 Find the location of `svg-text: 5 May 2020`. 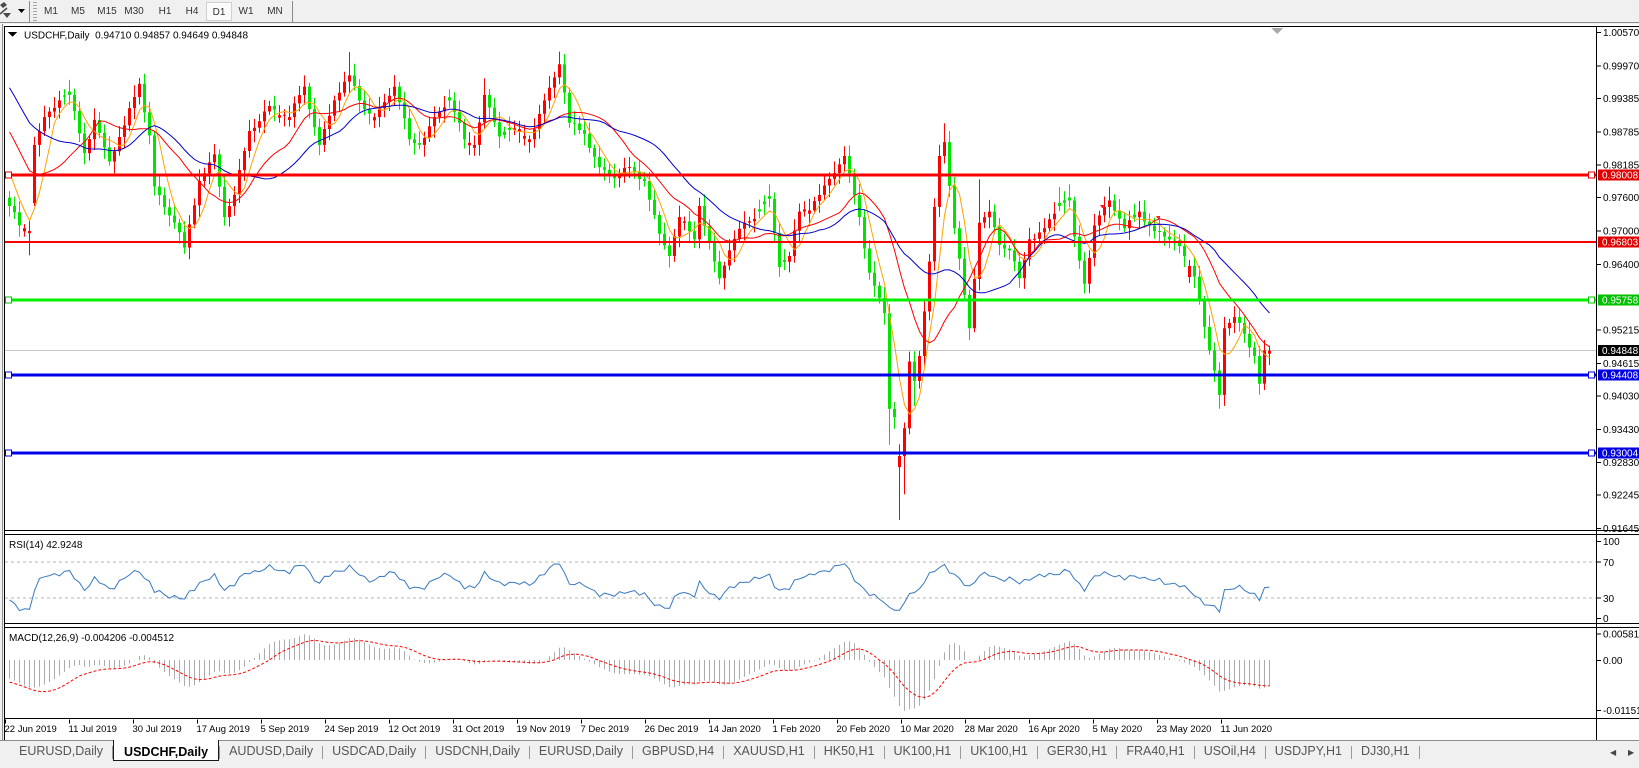

svg-text: 5 May 2020 is located at coordinates (1118, 729).